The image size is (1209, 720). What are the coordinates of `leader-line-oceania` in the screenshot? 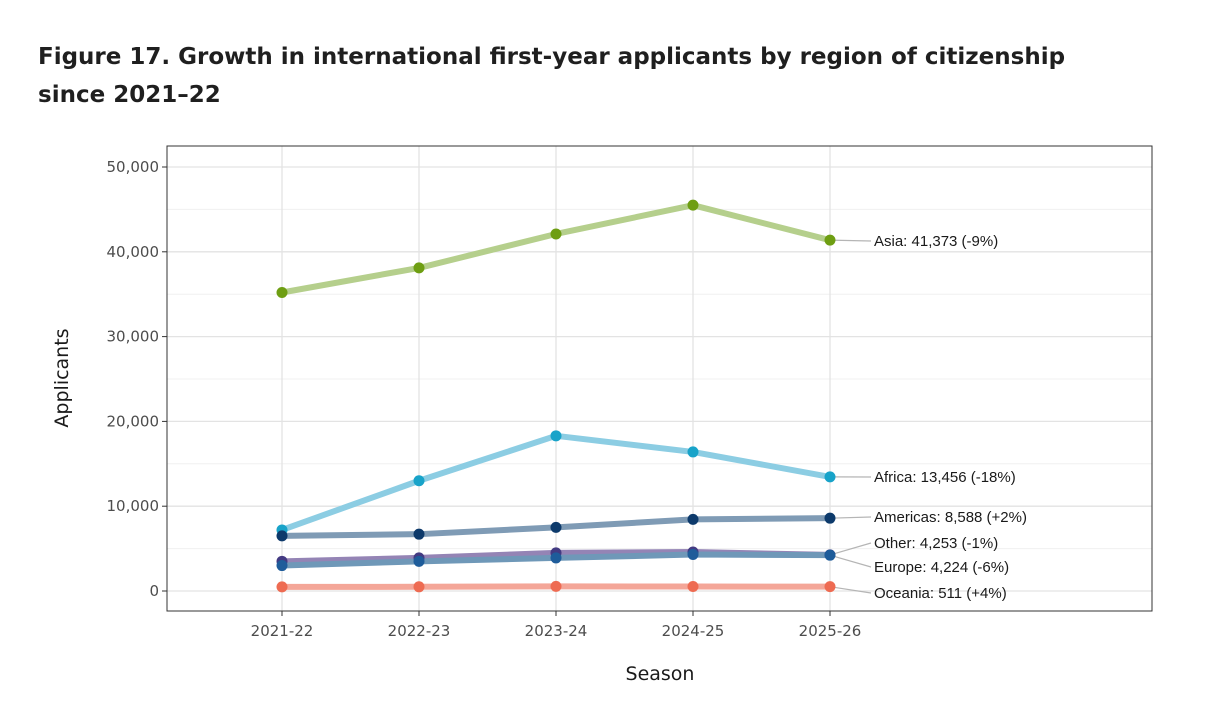 It's located at (850, 590).